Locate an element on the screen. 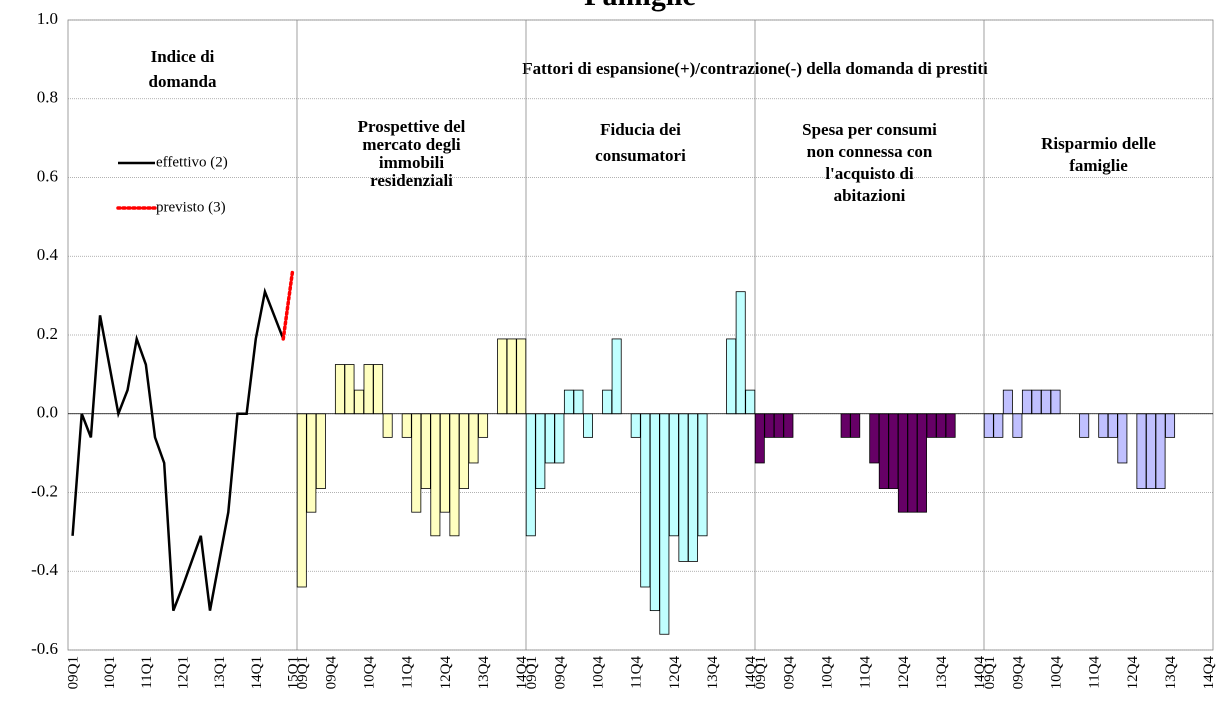 This screenshot has width=1221, height=713. line-series is located at coordinates (288, 305).